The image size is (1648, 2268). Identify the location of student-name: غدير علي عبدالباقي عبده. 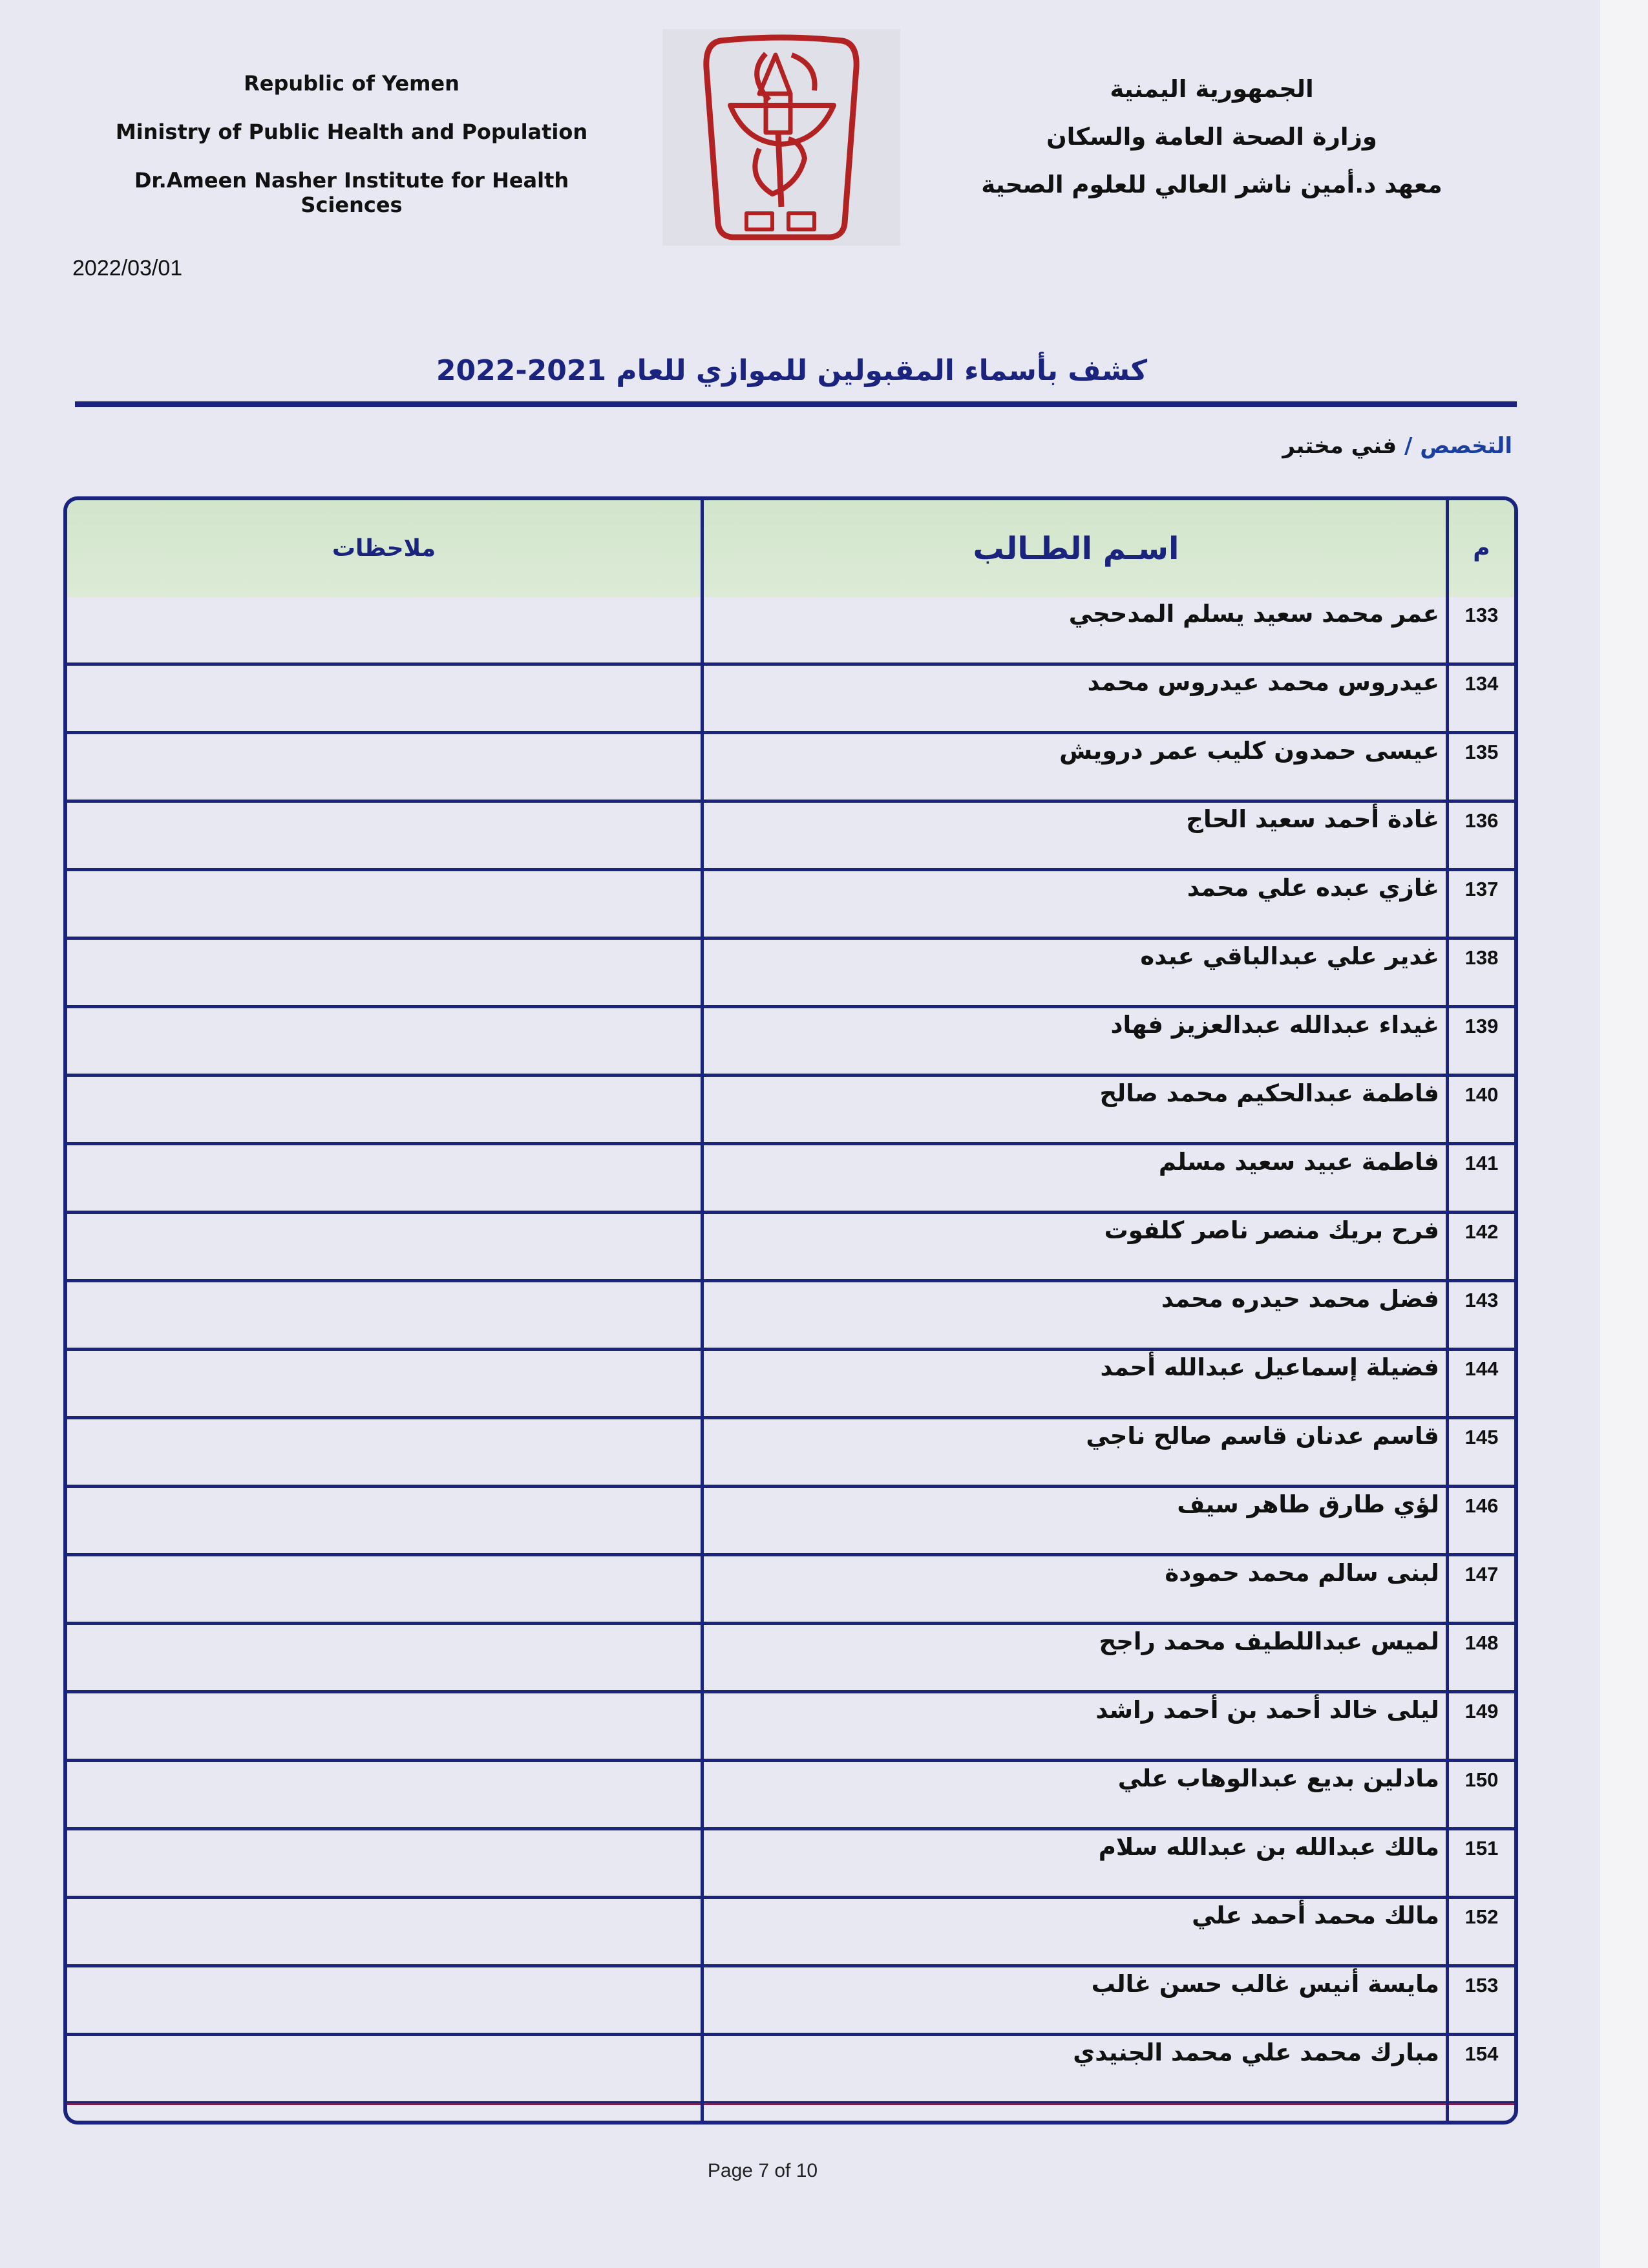
(1289, 956).